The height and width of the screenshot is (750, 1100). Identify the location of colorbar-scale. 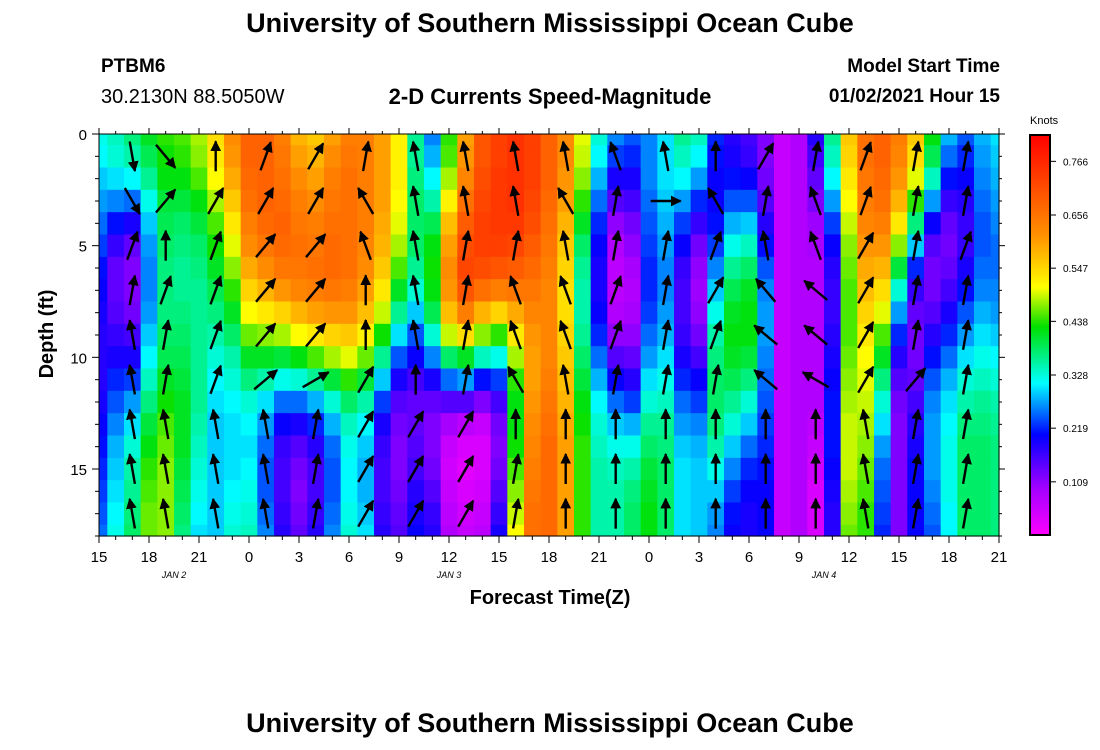
(1040, 335).